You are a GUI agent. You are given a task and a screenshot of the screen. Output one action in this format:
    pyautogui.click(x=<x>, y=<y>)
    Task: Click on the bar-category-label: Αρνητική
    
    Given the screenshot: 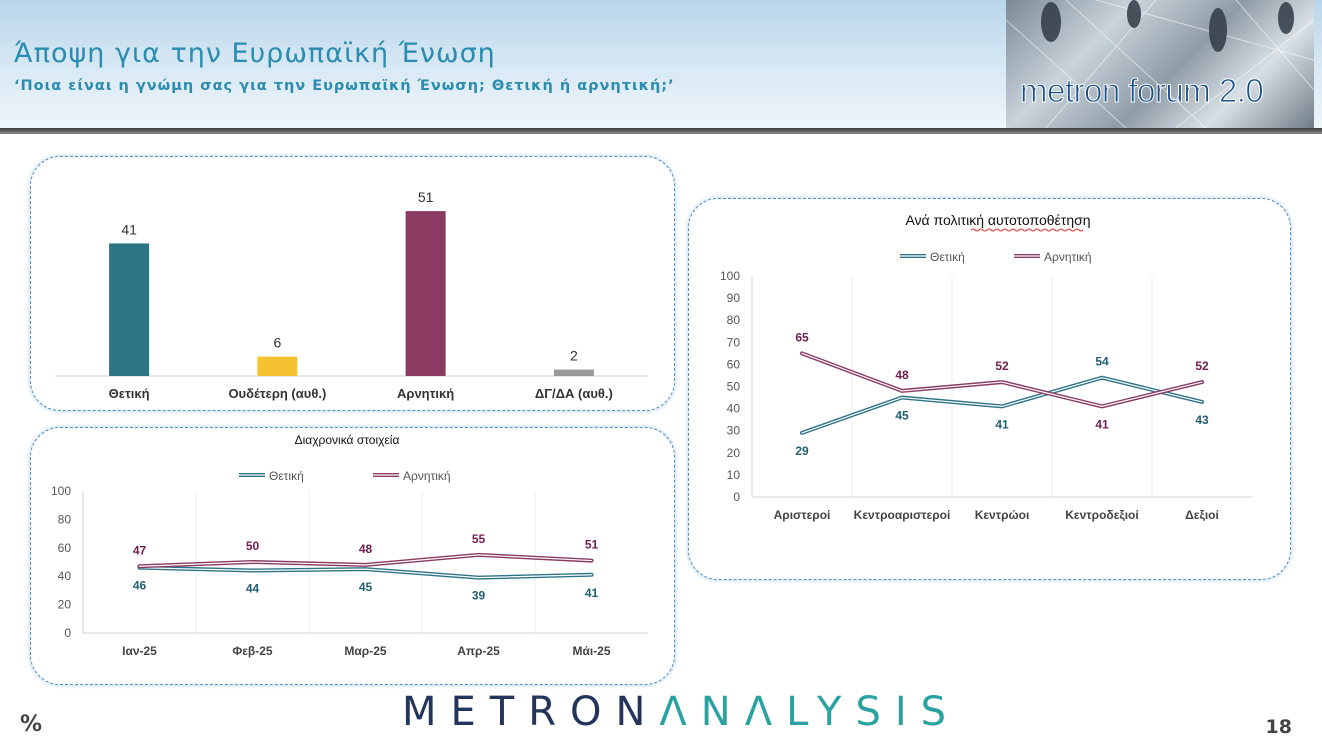 What is the action you would take?
    pyautogui.click(x=425, y=393)
    